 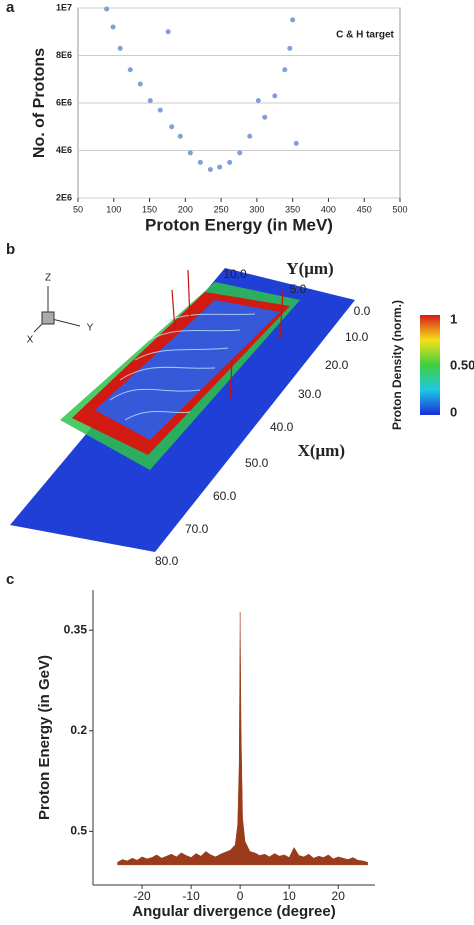 What do you see at coordinates (321, 450) in the screenshot?
I see `axis-label: X(μm)` at bounding box center [321, 450].